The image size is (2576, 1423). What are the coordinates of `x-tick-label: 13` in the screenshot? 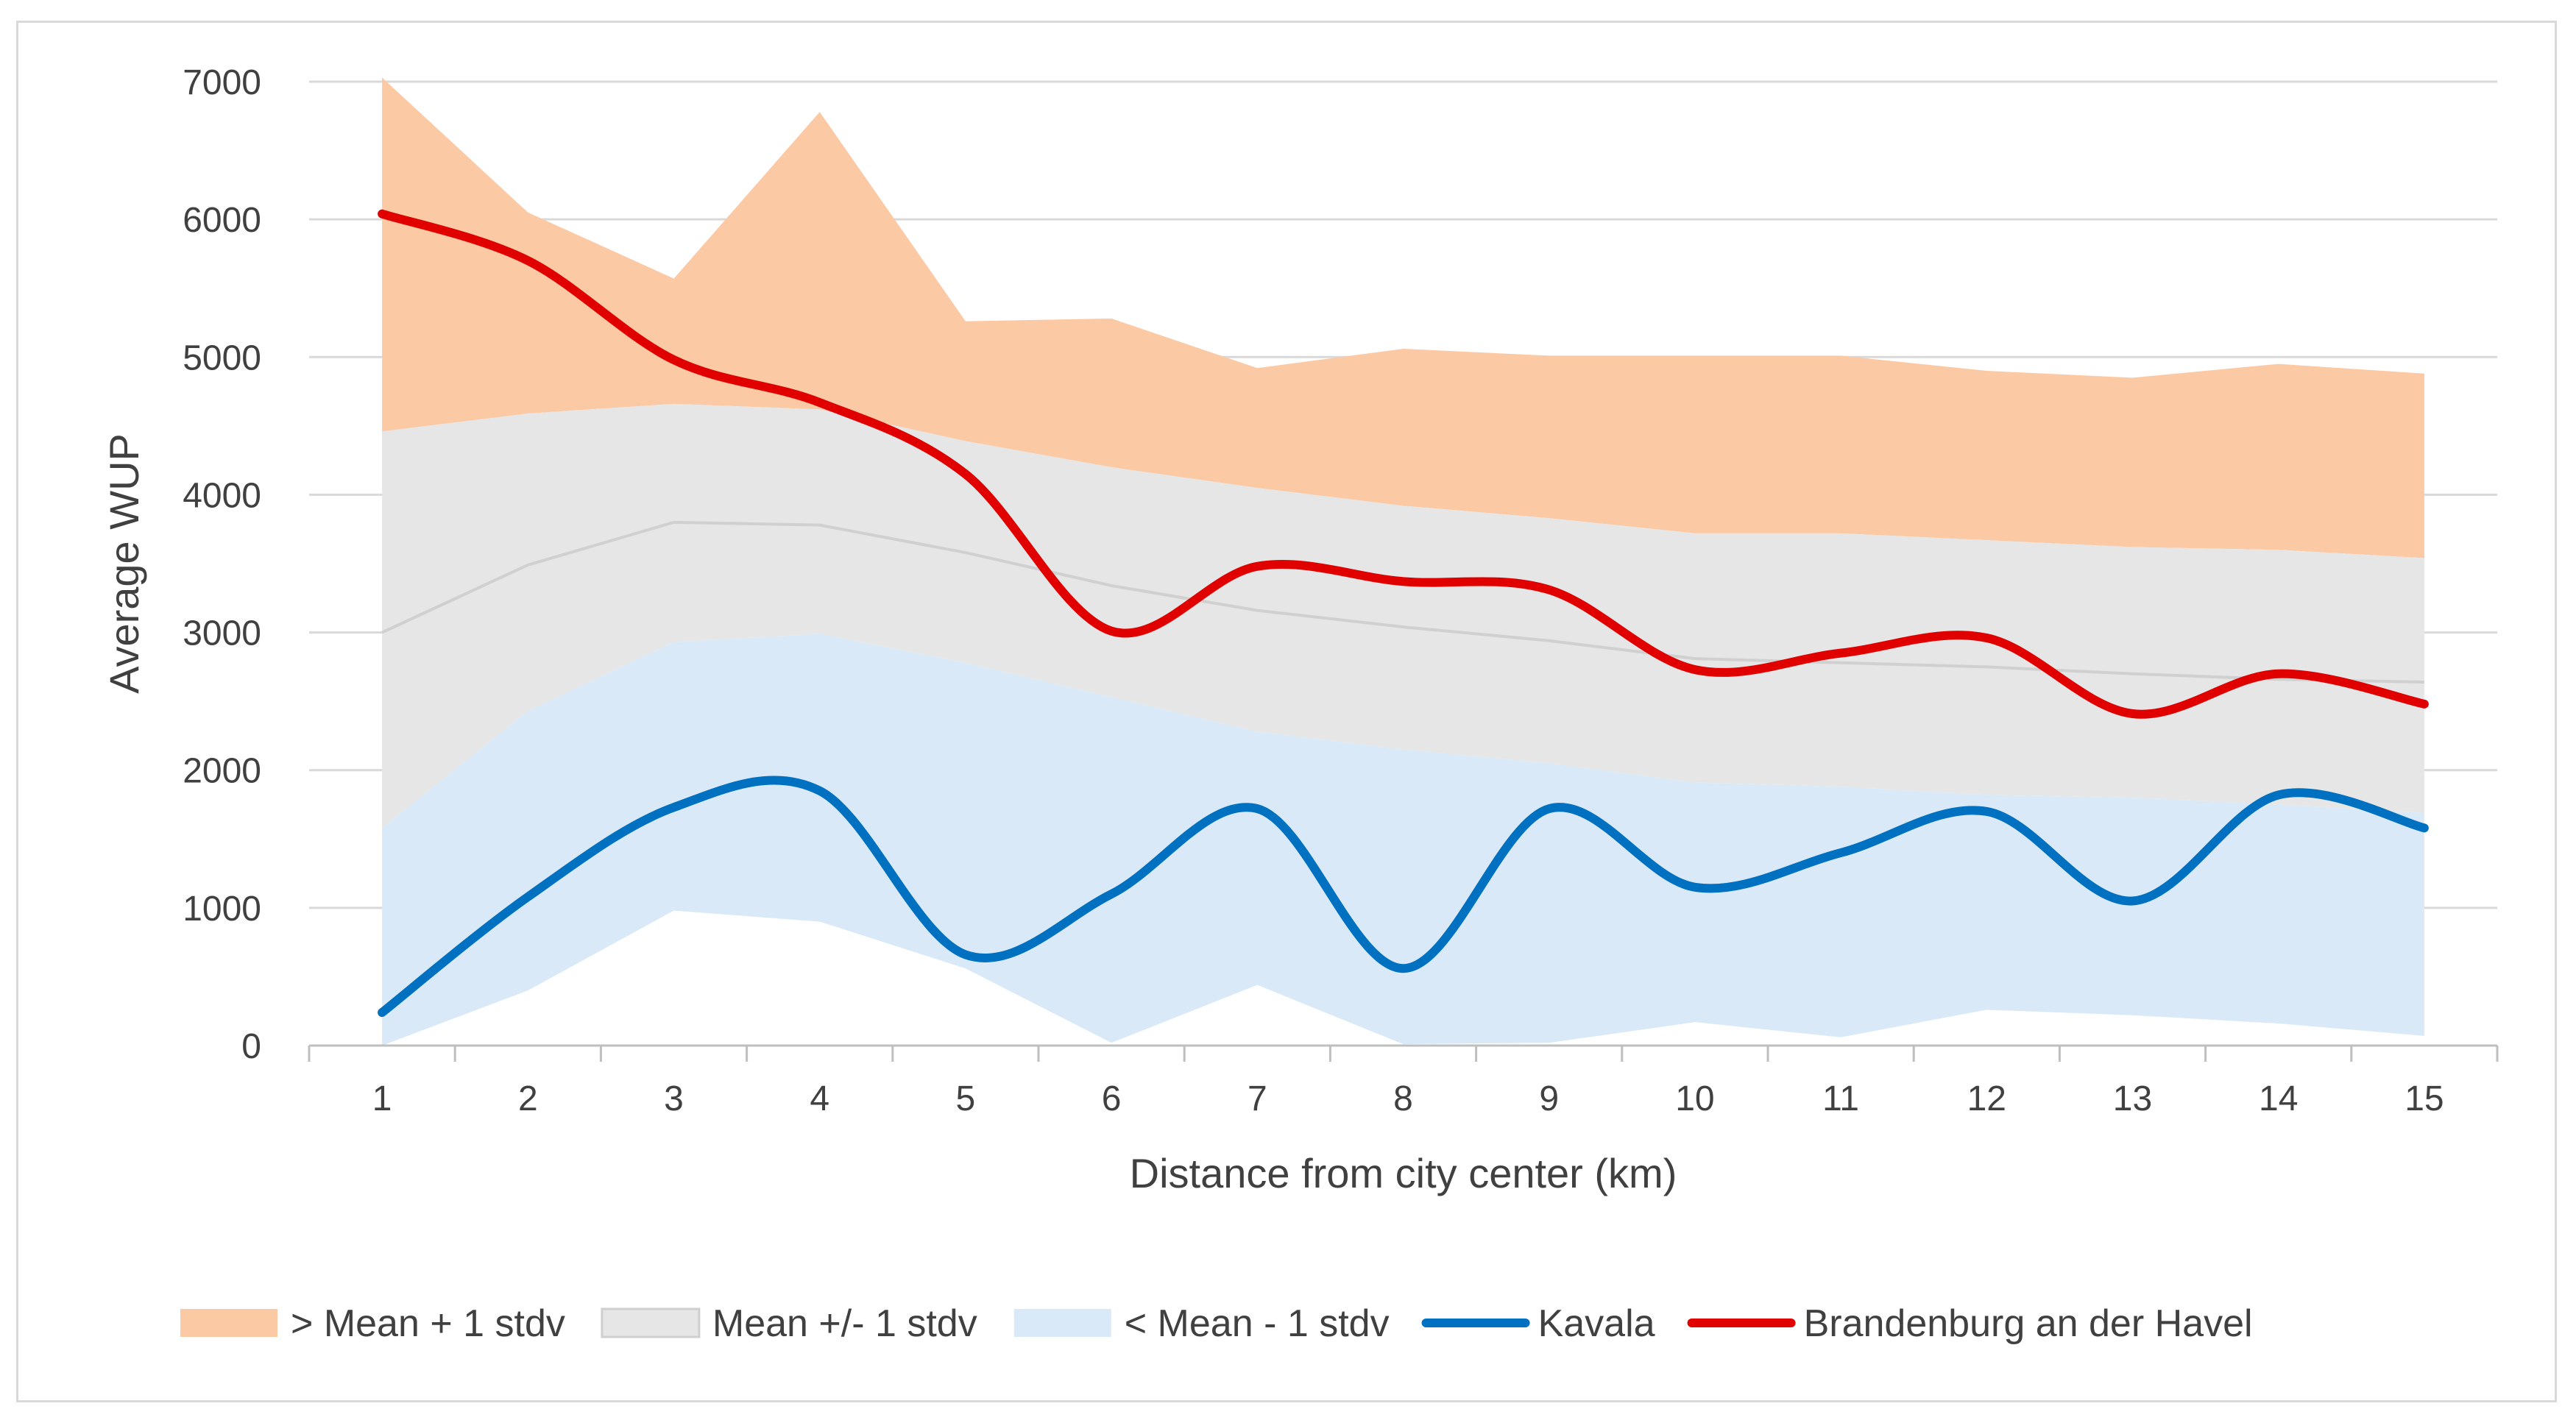 It's located at (2132, 1098).